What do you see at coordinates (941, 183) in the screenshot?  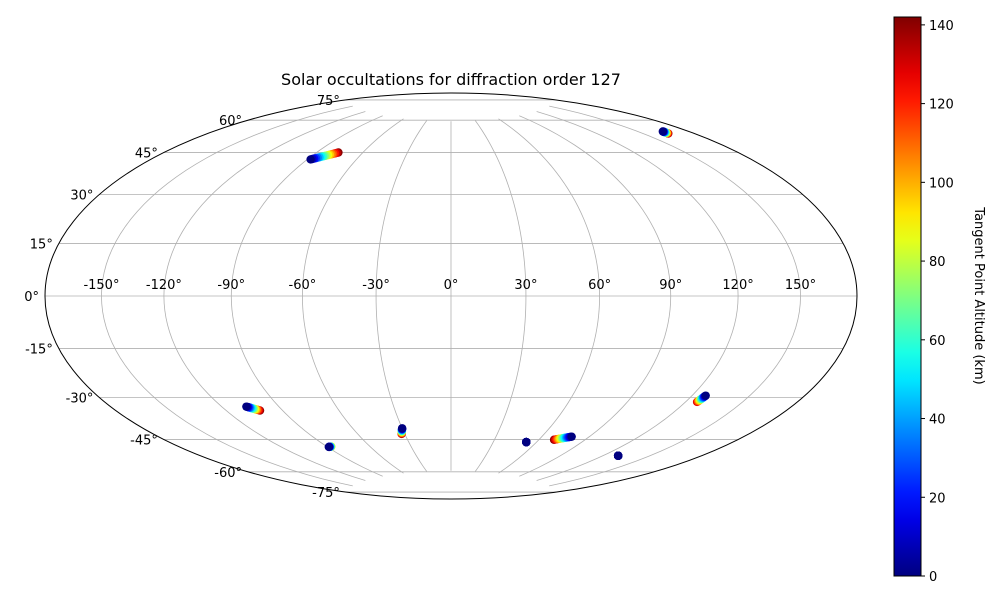 I see `colorbar-tick-label: 100` at bounding box center [941, 183].